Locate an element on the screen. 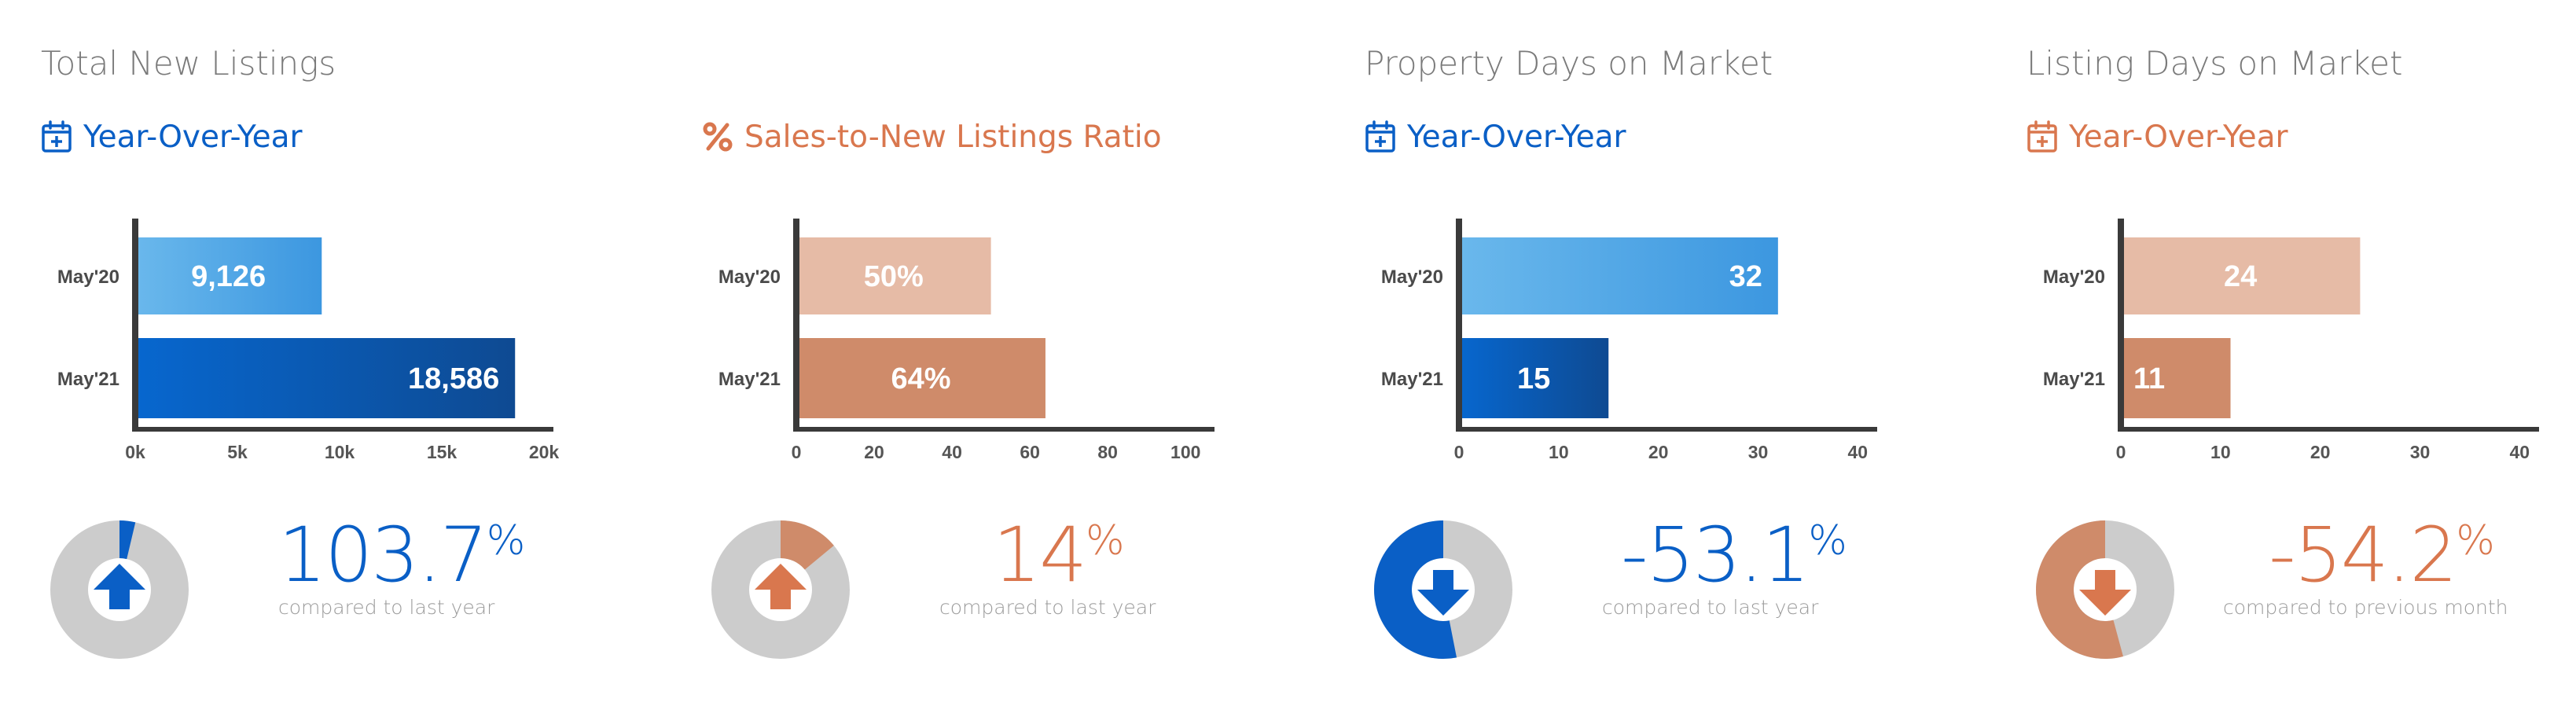 This screenshot has width=2576, height=728. x-tick-label: 10k is located at coordinates (340, 452).